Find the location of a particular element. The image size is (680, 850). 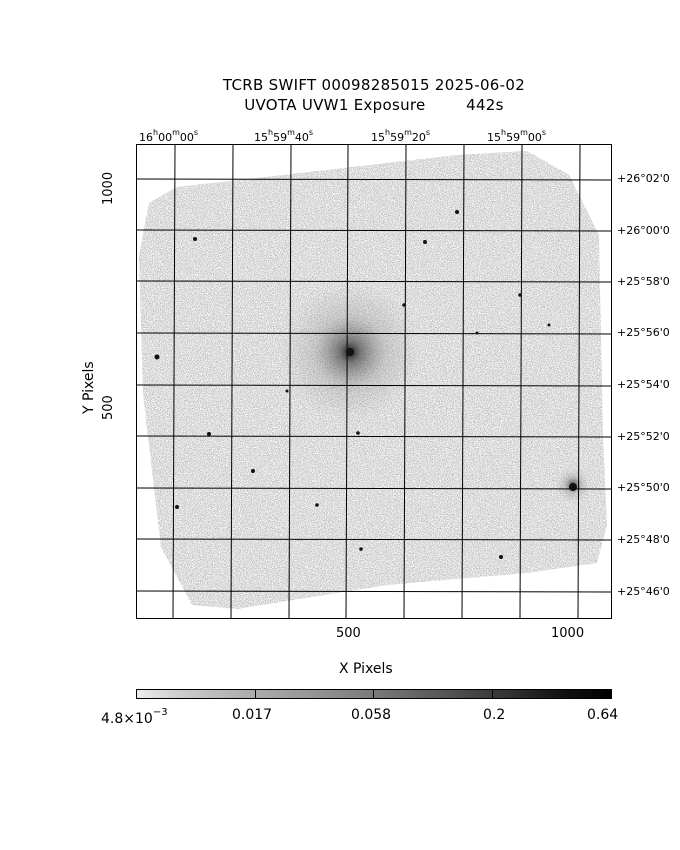

x-axis-label: X Pixels is located at coordinates (366, 669).